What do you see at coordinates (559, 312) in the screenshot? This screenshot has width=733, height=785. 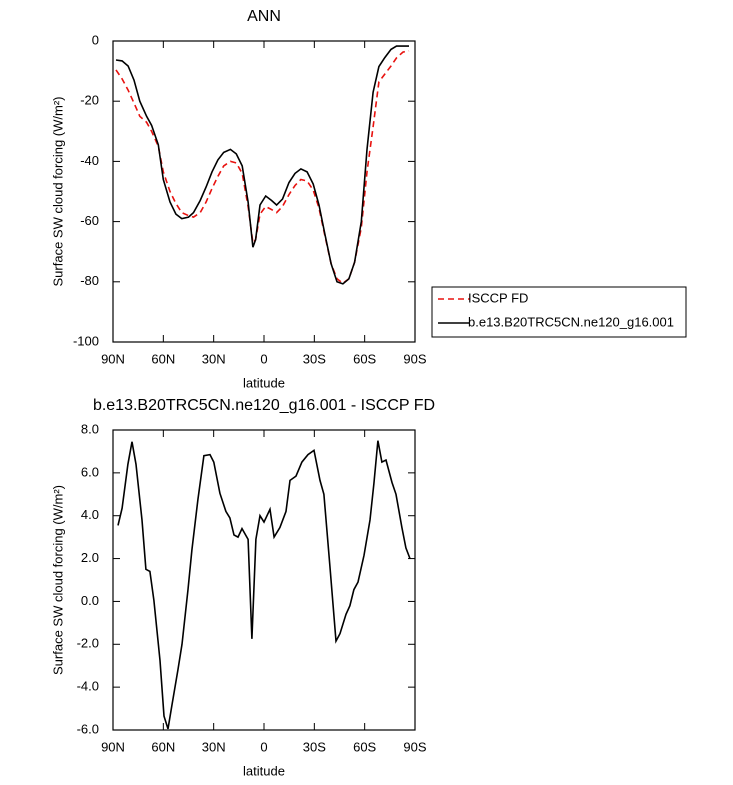 I see `legend-frame` at bounding box center [559, 312].